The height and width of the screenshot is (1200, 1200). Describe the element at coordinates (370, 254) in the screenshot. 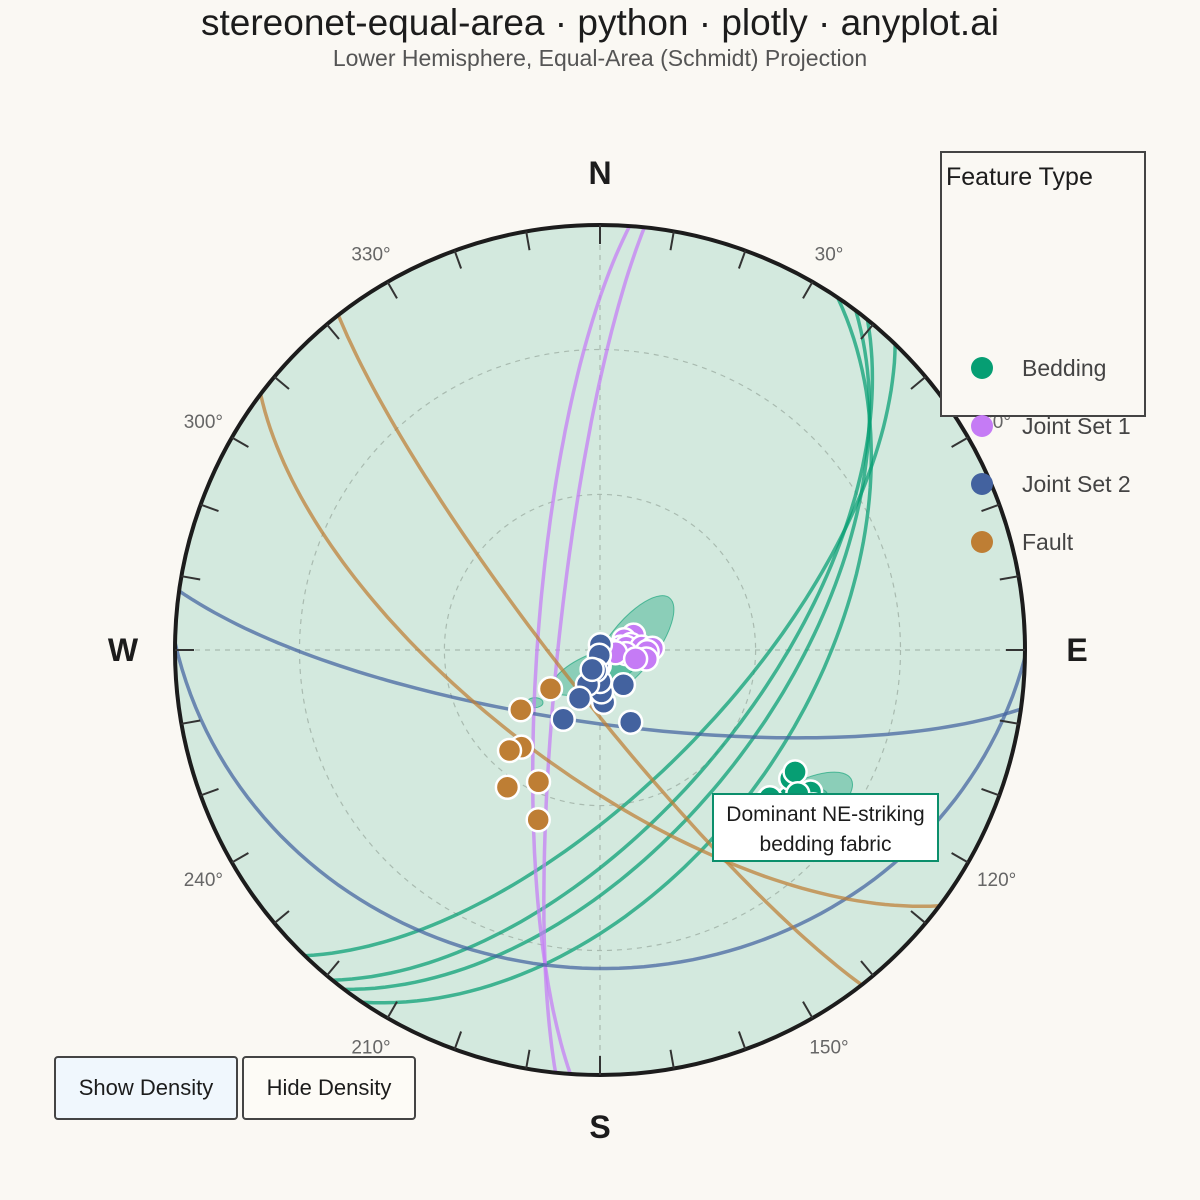

I see `azimuth-label-330: 330°` at that location.